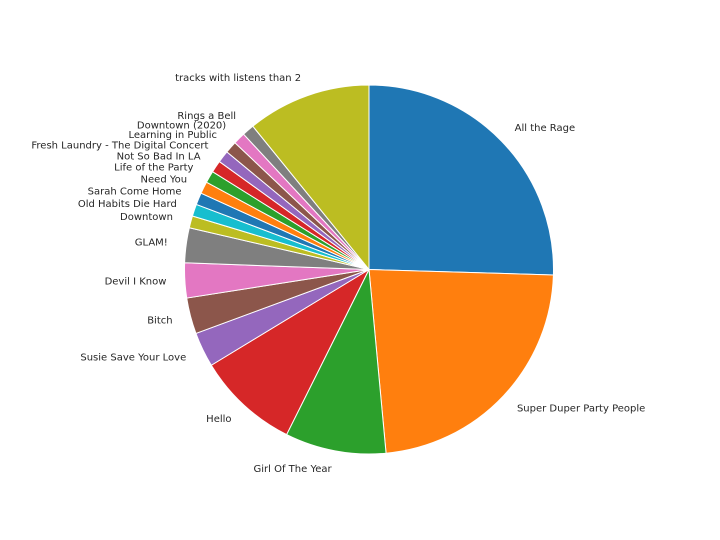 Image resolution: width=720 pixels, height=540 pixels. I want to click on pie-label-rings-a-bell: Rings a Bell, so click(206, 116).